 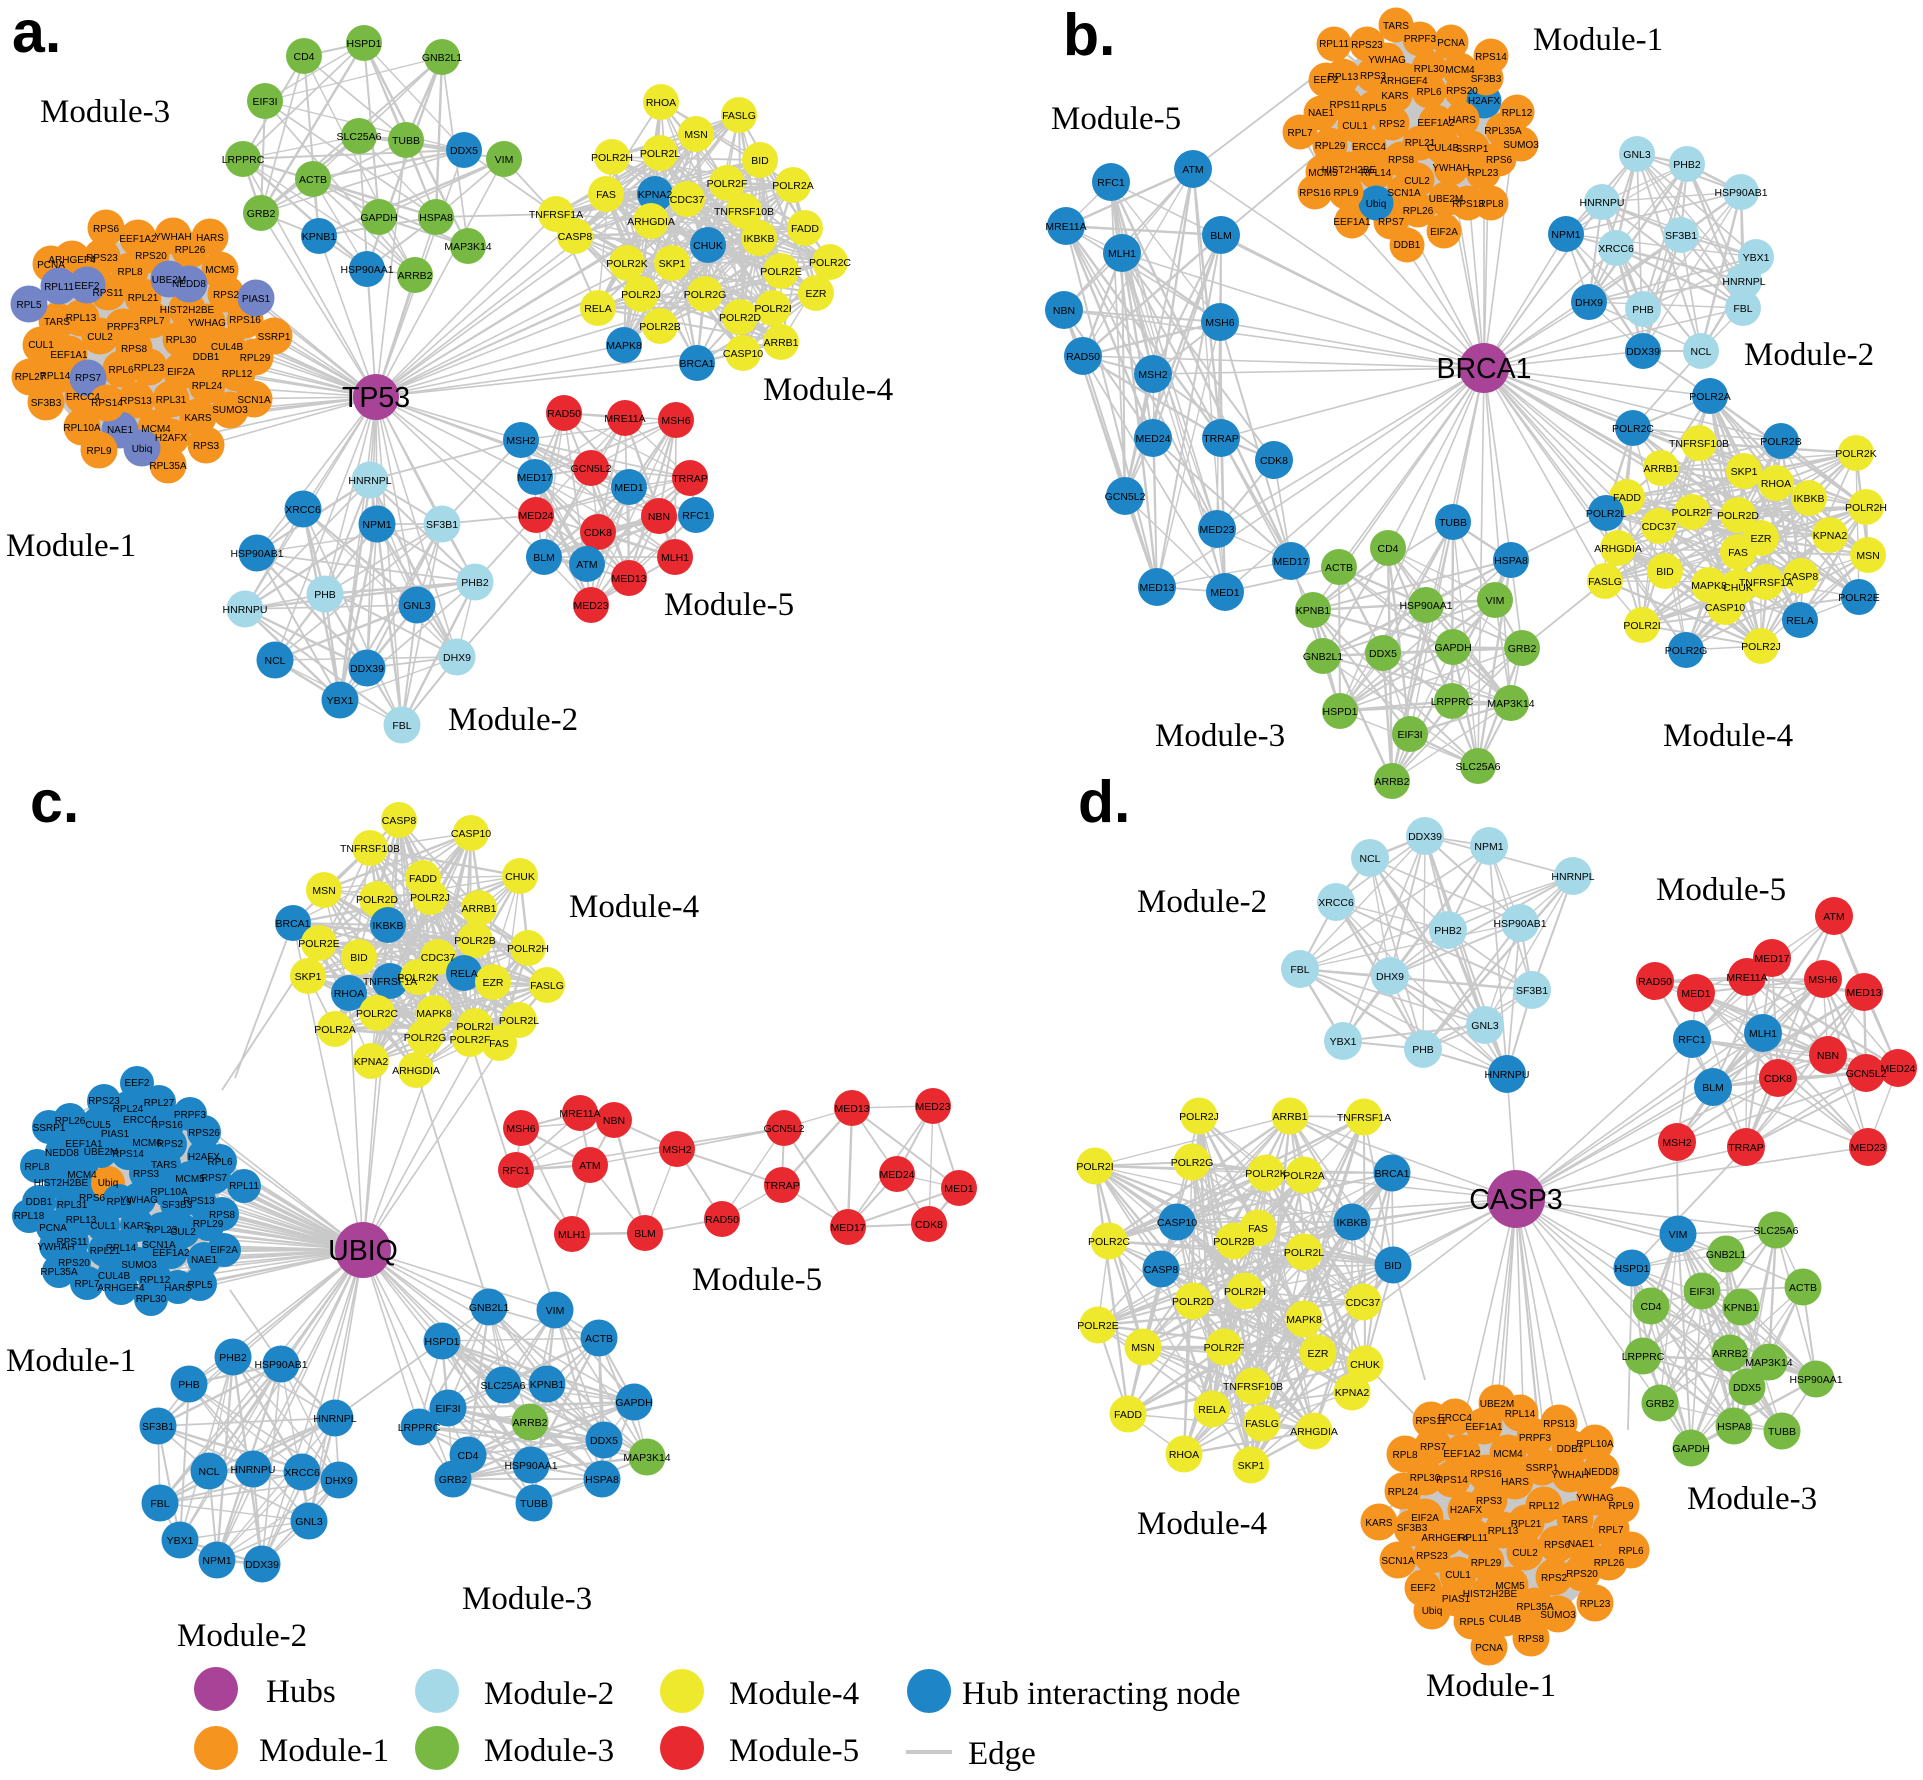 What do you see at coordinates (1462, 1454) in the screenshot?
I see `svg-text: EEF1A2` at bounding box center [1462, 1454].